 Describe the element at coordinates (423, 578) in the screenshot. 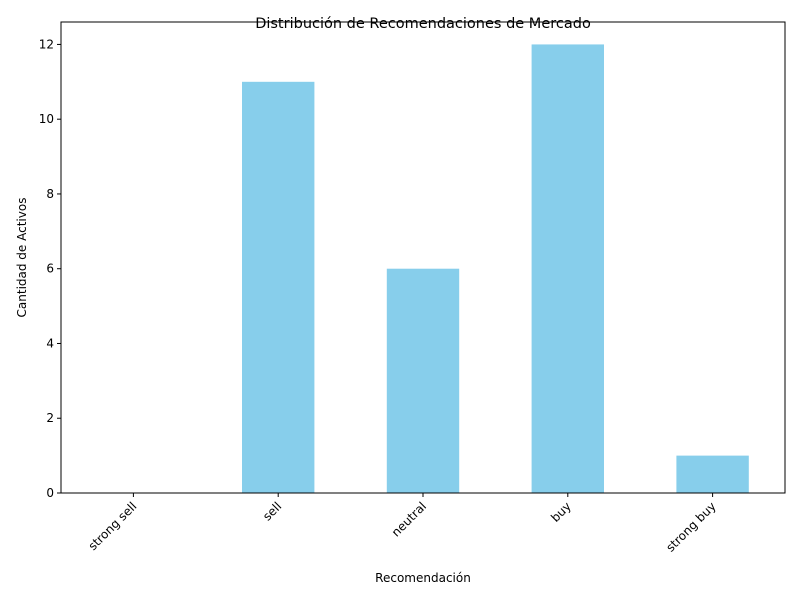

I see `x-axis-label: Recomendación` at that location.